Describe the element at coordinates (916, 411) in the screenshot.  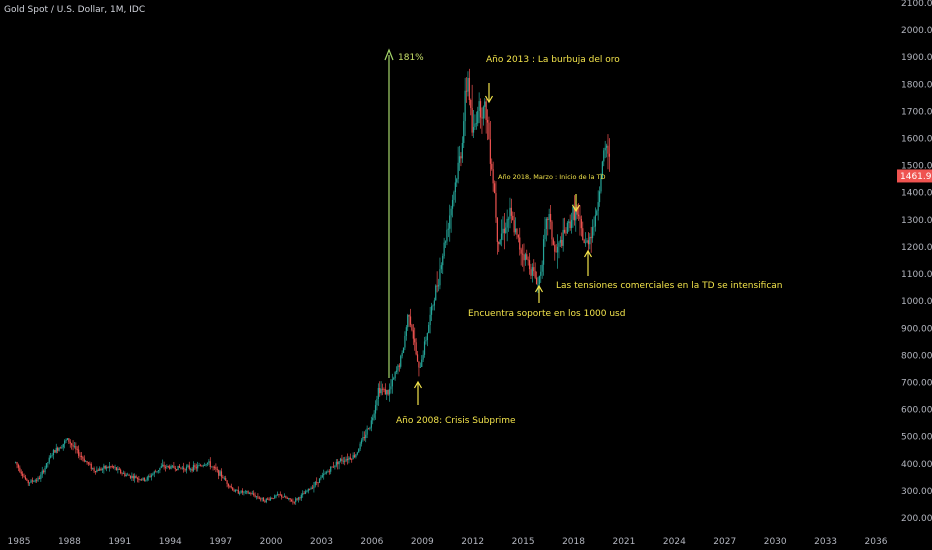
I see `y-tick-label: 600.00` at that location.